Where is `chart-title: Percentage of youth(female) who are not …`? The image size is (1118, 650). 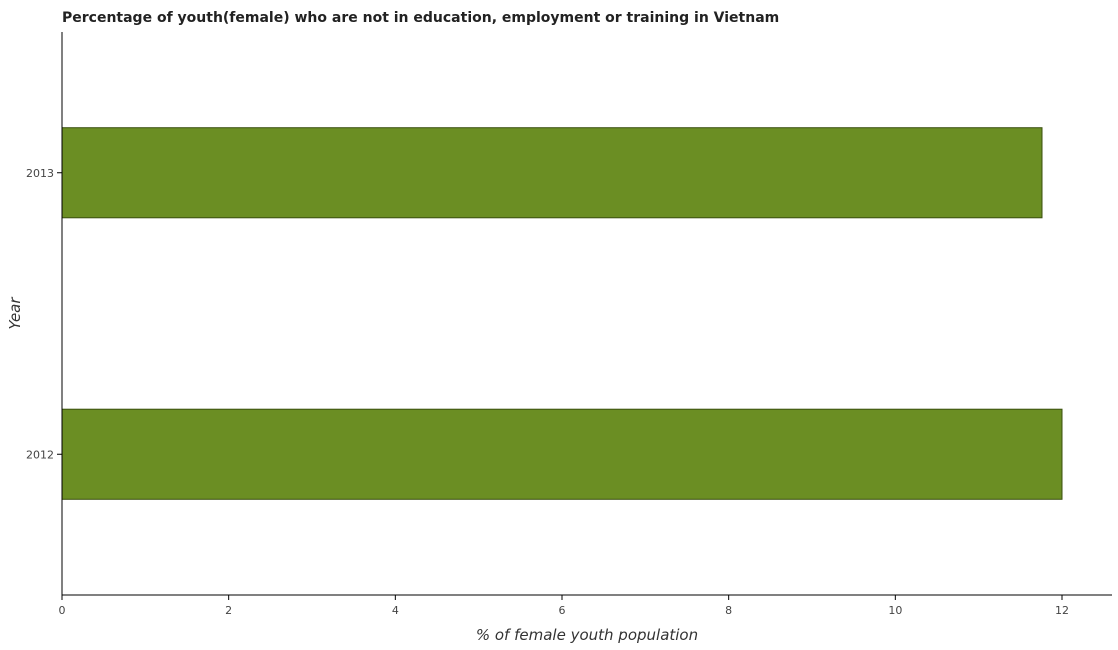 chart-title: Percentage of youth(female) who are not … is located at coordinates (421, 18).